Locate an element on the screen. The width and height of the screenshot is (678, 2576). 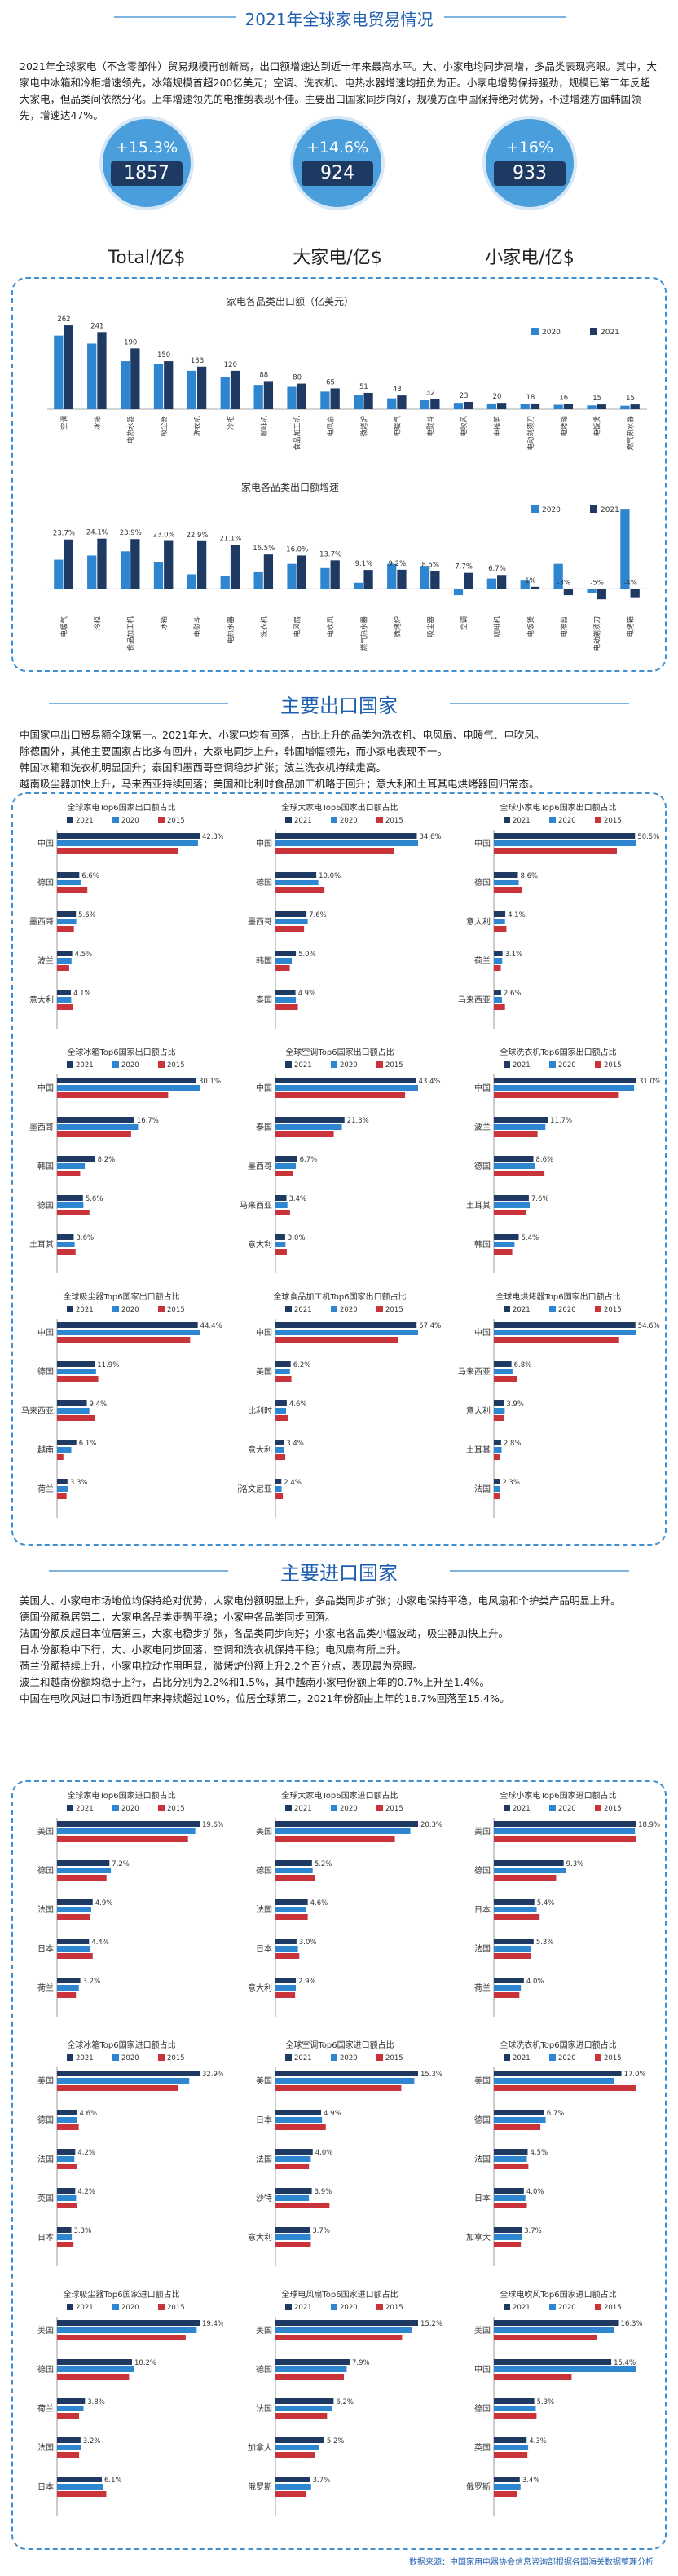
bar-2021-墨西哥 is located at coordinates (67, 914).